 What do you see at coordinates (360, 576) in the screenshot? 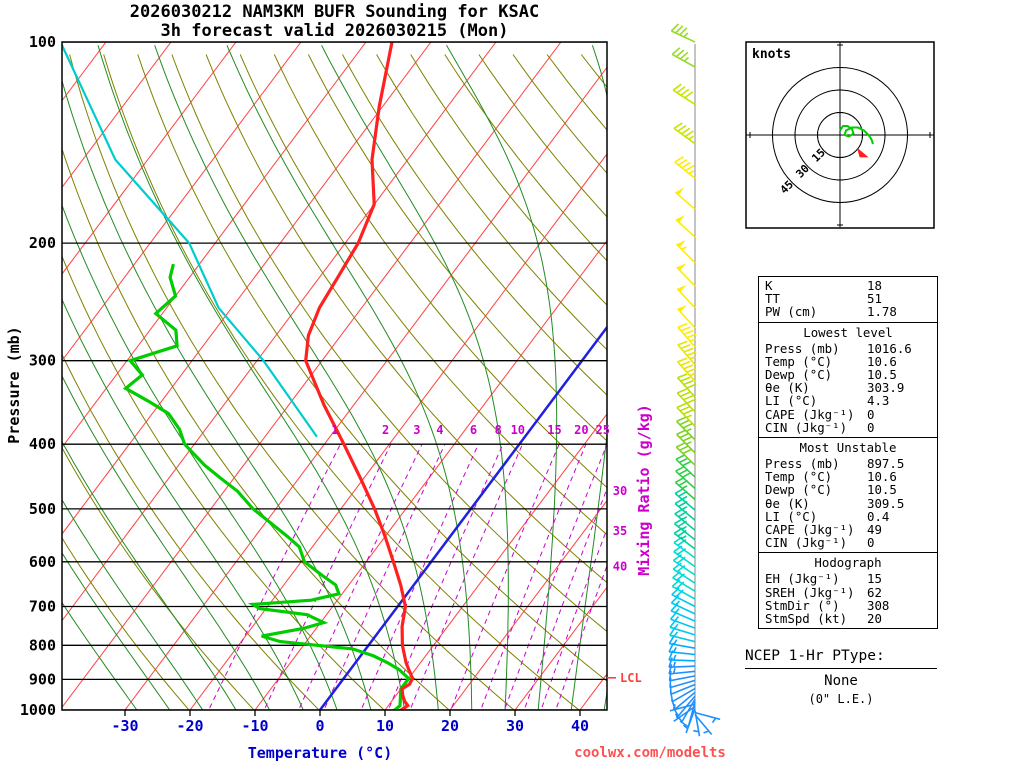
I see `mixing-ratio-line` at bounding box center [360, 576].